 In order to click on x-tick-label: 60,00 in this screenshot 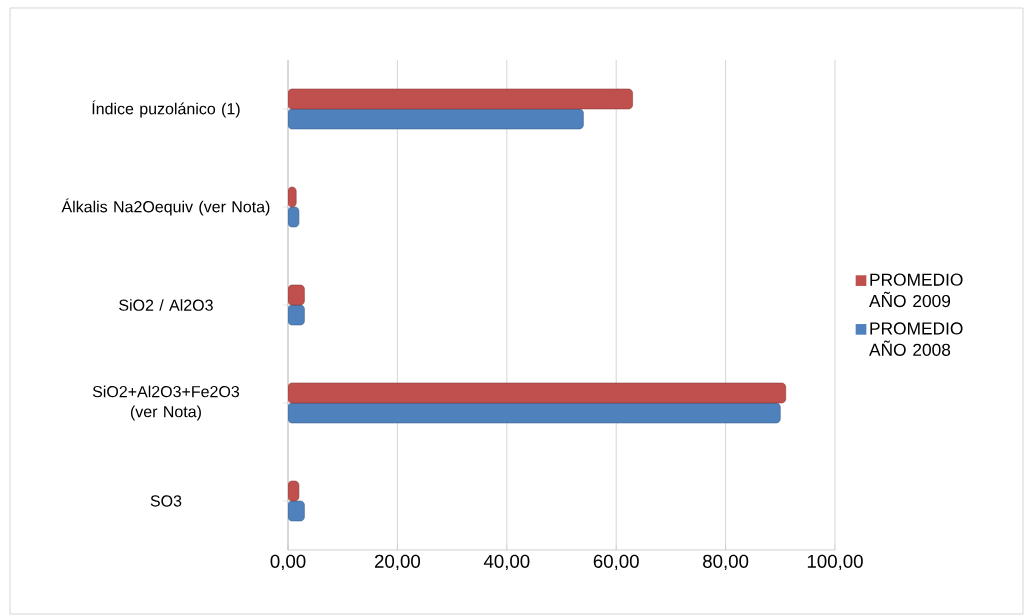, I will do `click(616, 562)`.